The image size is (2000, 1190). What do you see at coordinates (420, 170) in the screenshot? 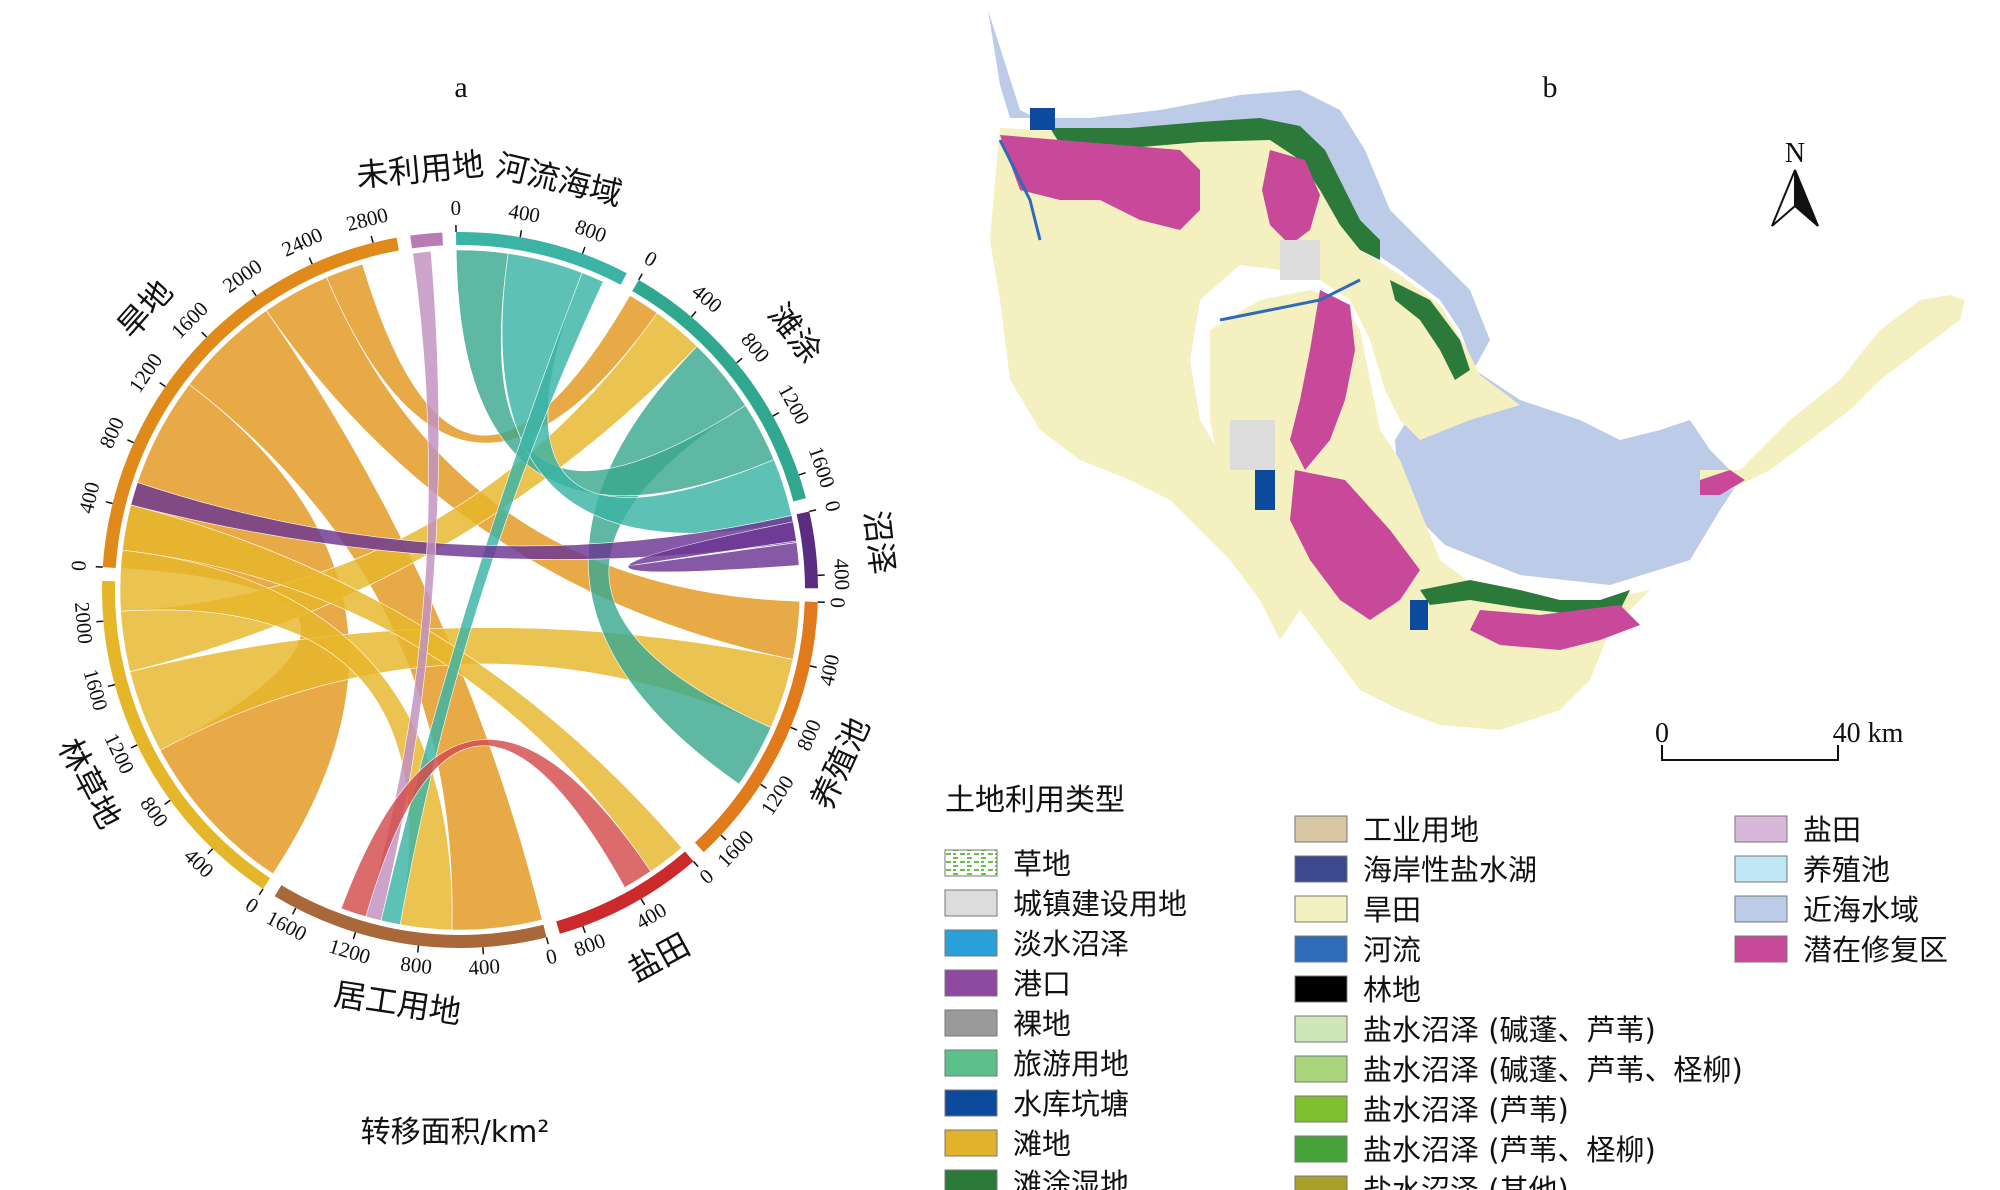
I see `segment-label: 未利用地` at bounding box center [420, 170].